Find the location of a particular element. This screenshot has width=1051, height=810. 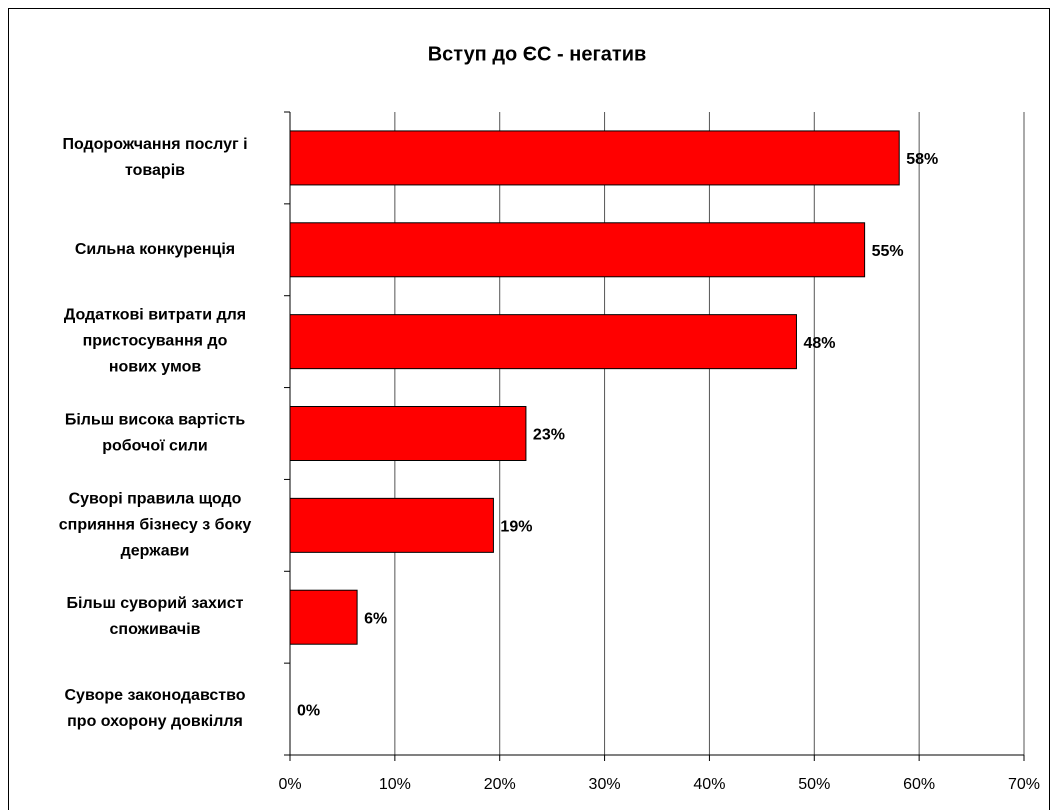

y-tick-label-line: товарів is located at coordinates (155, 170).